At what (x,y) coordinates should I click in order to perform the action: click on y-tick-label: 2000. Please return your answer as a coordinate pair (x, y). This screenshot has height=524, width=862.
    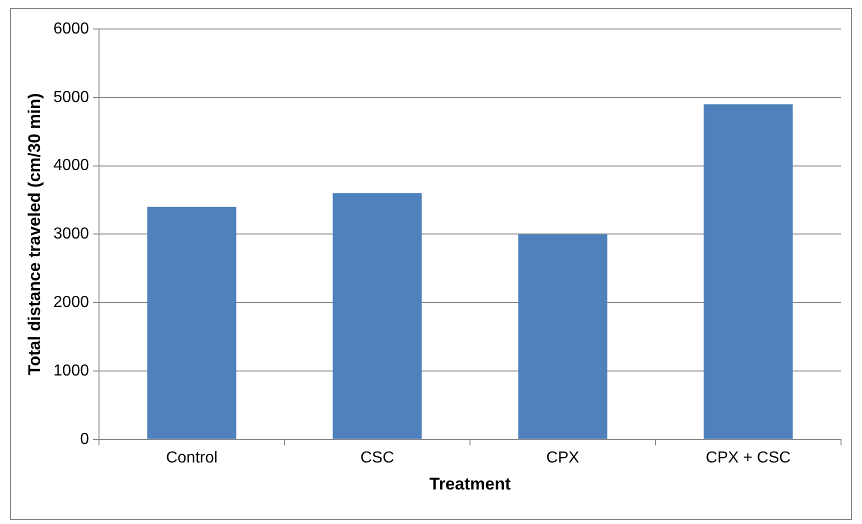
    Looking at the image, I should click on (71, 303).